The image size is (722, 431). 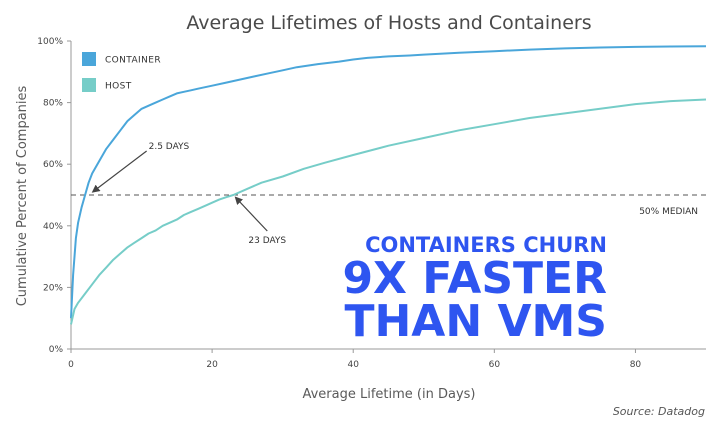 What do you see at coordinates (53, 288) in the screenshot?
I see `y-tick-label: 20%` at bounding box center [53, 288].